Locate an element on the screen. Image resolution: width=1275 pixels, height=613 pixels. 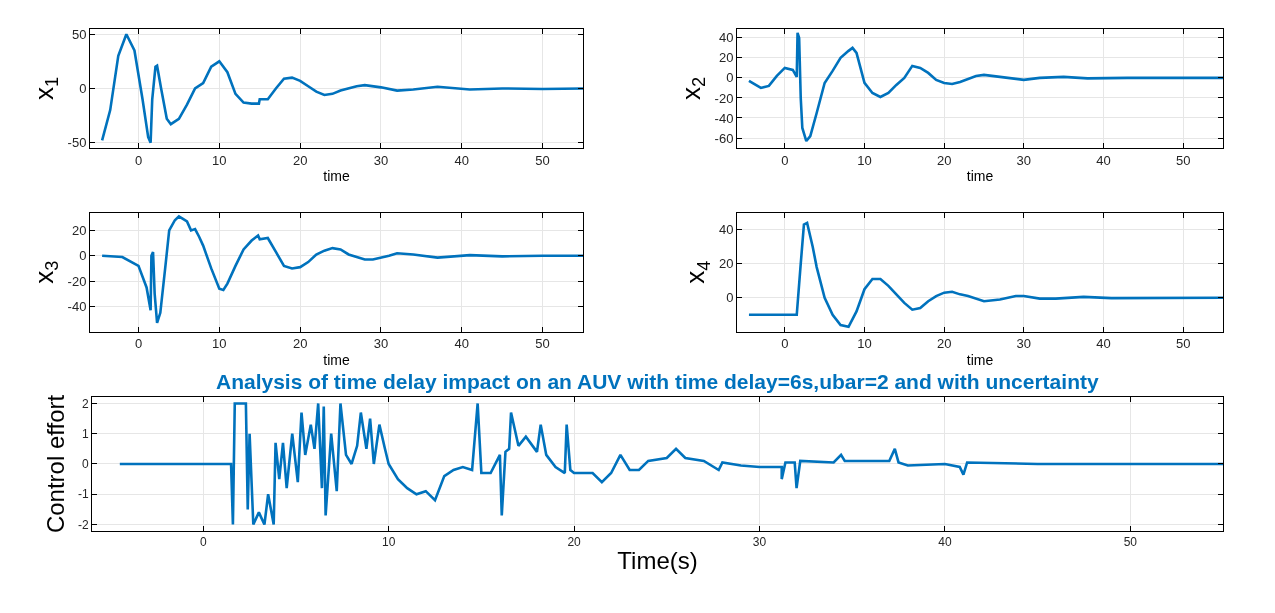
y-tick-label: -50 is located at coordinates (77, 143).